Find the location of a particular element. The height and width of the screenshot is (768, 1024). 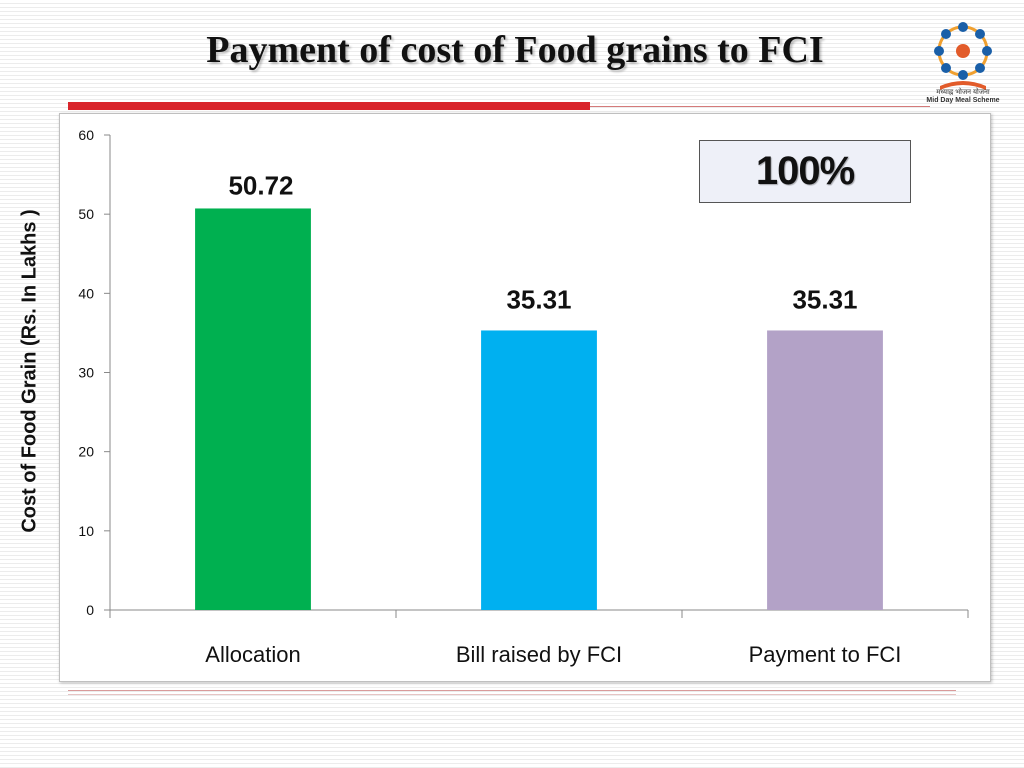

footer-rule-secondary is located at coordinates (512, 694).